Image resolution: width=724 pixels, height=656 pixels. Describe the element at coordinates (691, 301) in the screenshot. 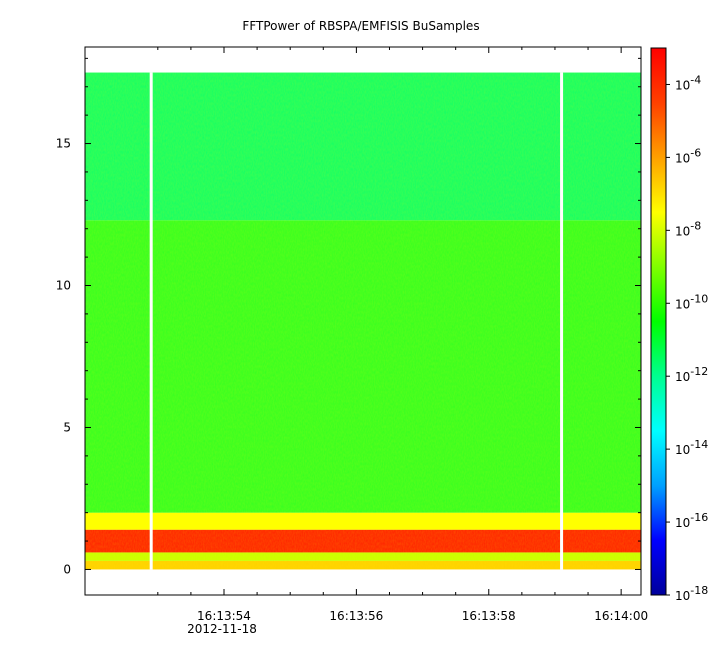

I see `colorbar-tick-label: 10⁻¹⁰` at that location.